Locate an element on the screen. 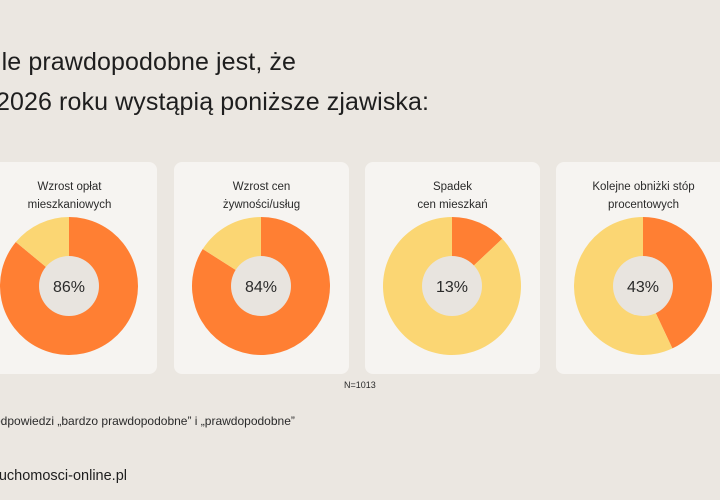 This screenshot has height=500, width=720. data-label: 86% is located at coordinates (69, 287).